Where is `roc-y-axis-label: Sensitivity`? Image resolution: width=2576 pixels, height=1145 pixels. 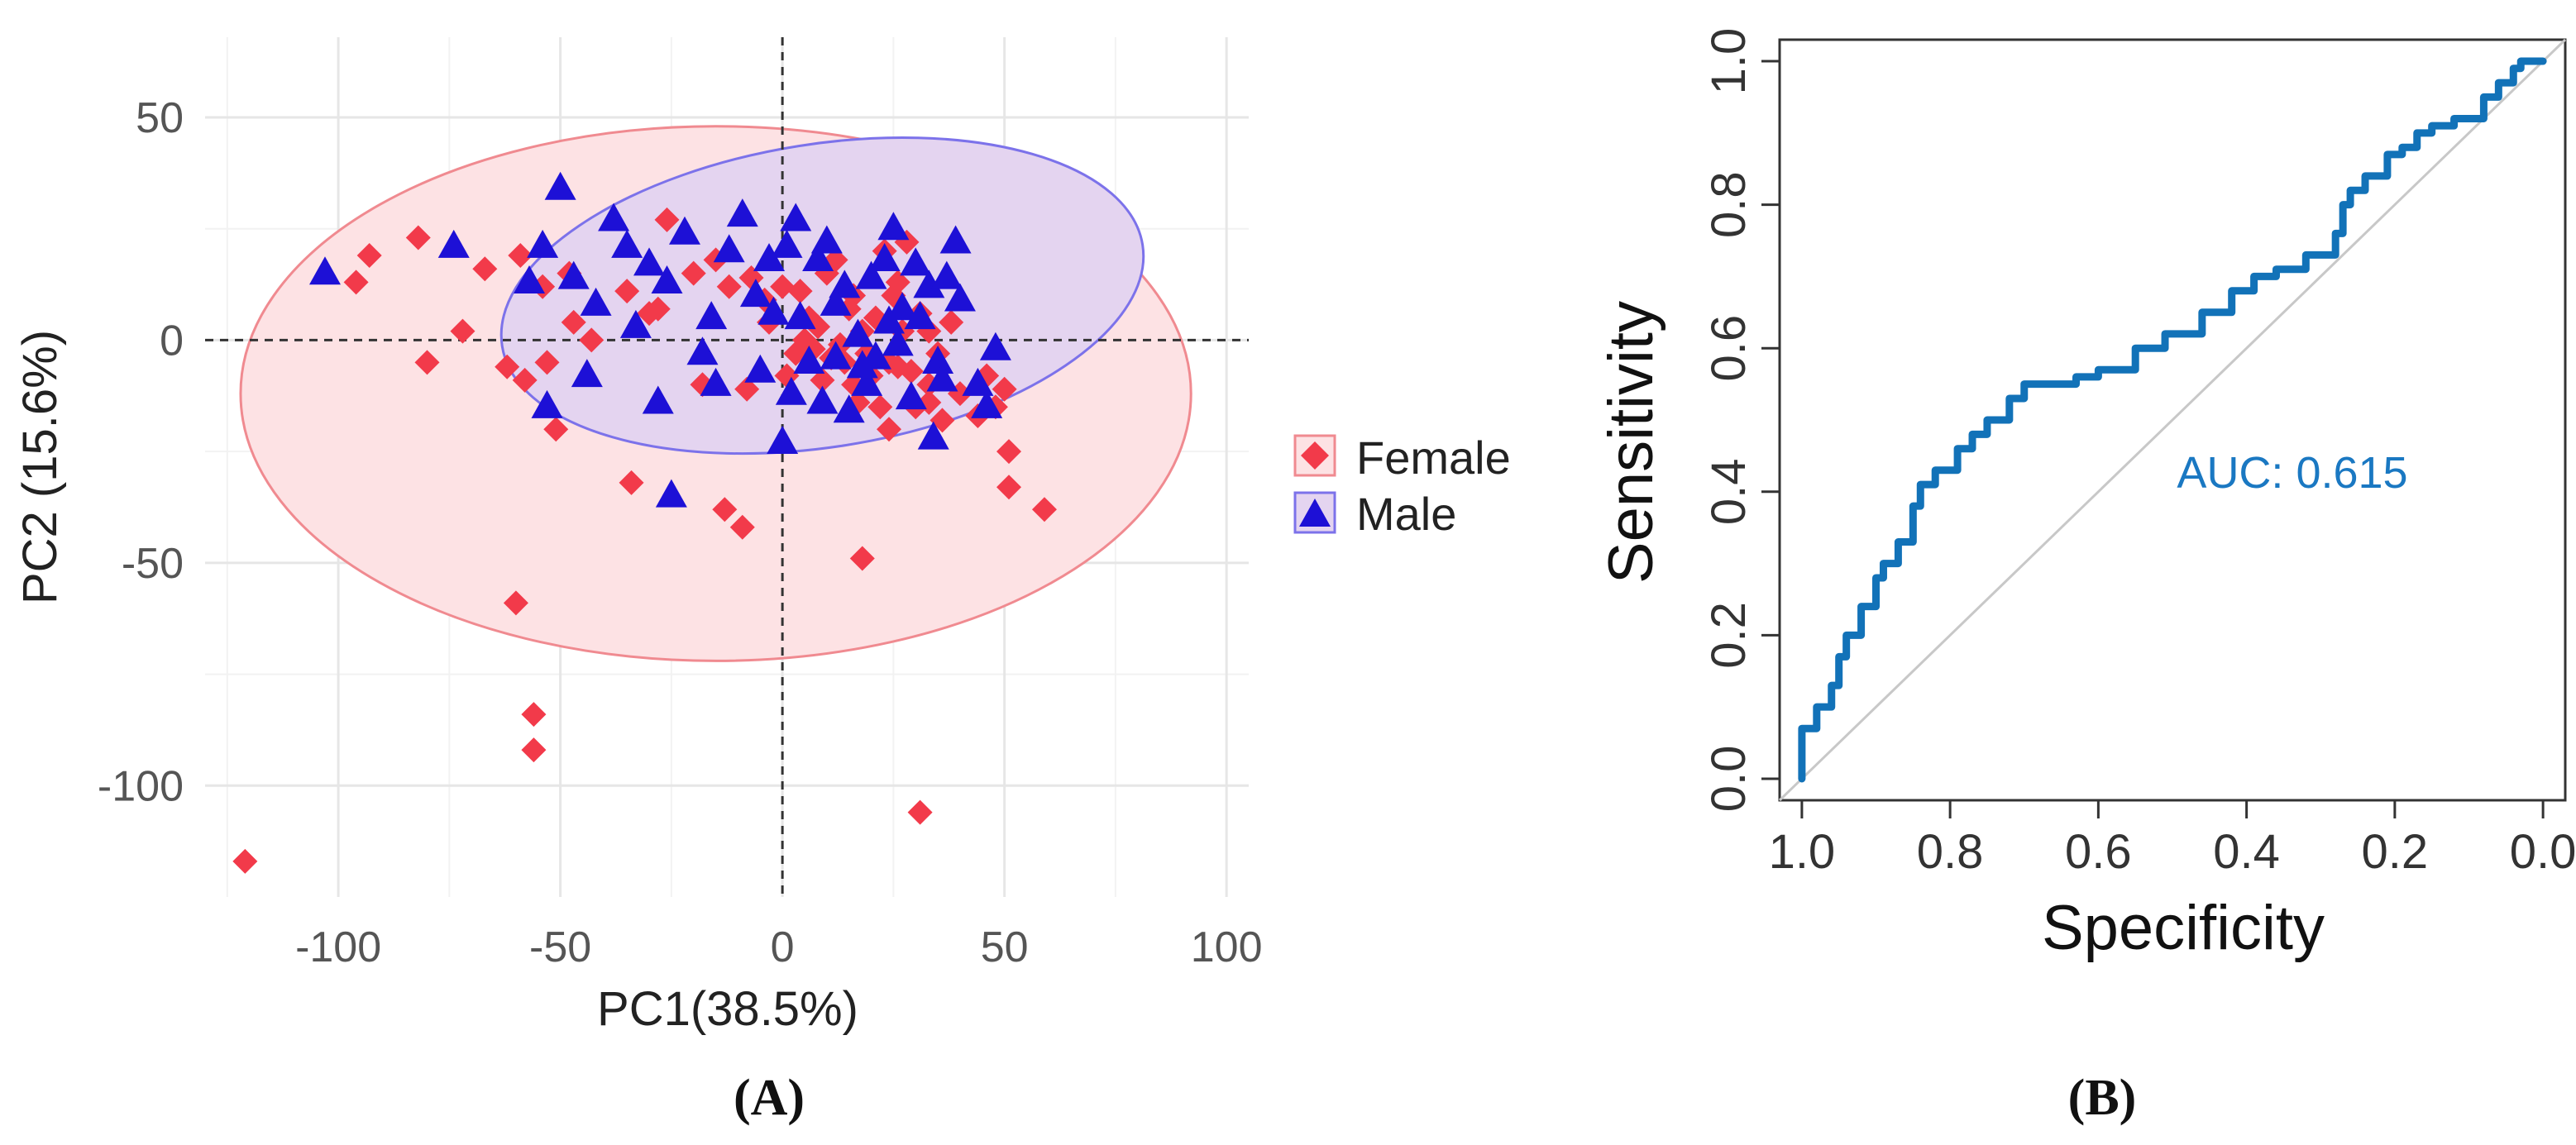
roc-y-axis-label: Sensitivity is located at coordinates (1631, 442).